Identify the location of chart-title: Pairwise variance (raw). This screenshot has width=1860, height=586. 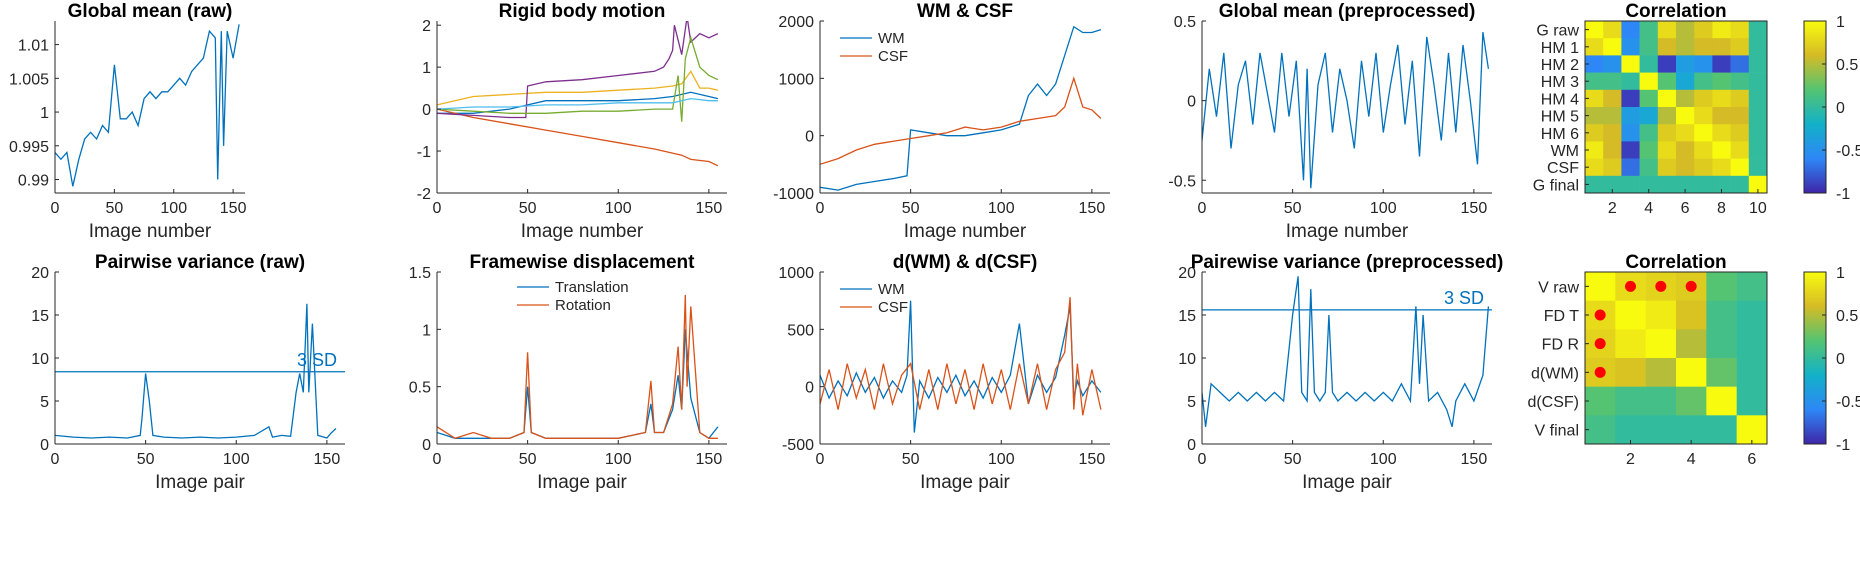
(200, 262).